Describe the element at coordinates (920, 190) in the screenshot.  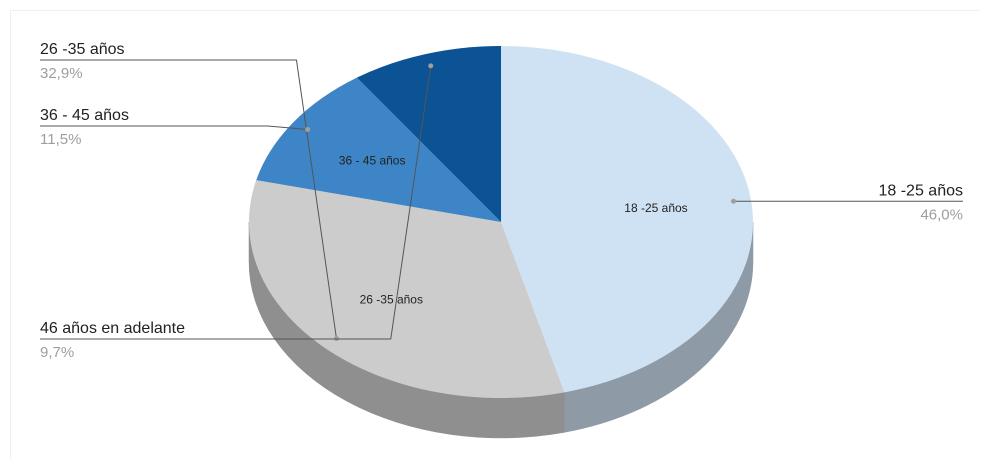
I see `callout-label-18-25-anos: 18 -25 años` at that location.